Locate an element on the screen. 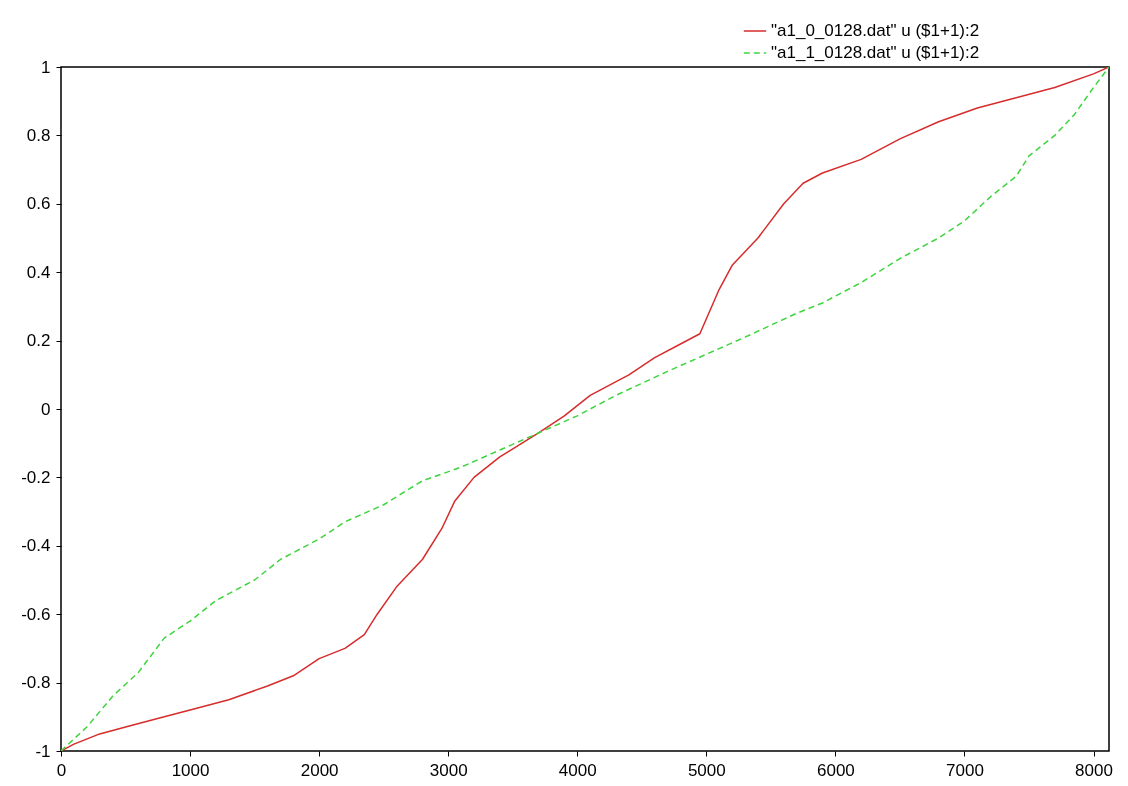 This screenshot has width=1128, height=786. x-tick-label: 1000 is located at coordinates (190, 770).